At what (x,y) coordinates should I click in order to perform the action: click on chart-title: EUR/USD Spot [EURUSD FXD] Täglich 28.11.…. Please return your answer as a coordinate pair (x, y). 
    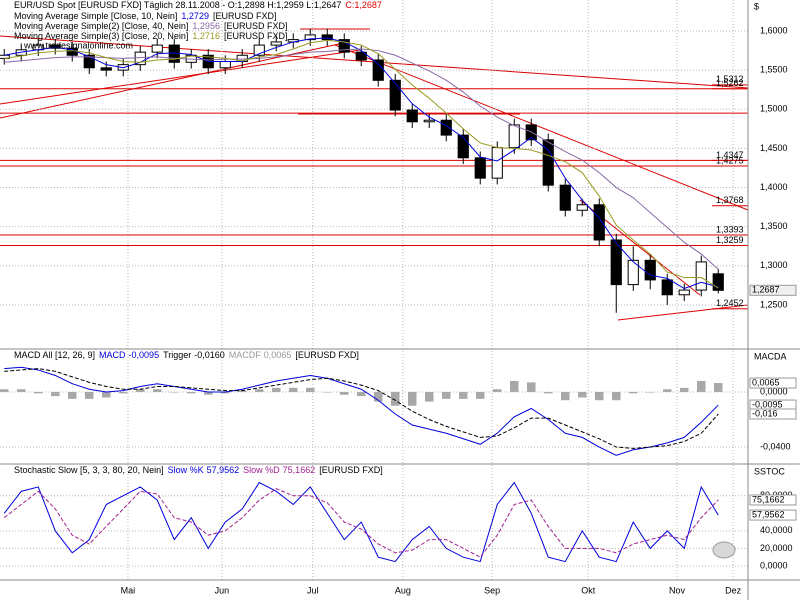
    Looking at the image, I should click on (198, 5).